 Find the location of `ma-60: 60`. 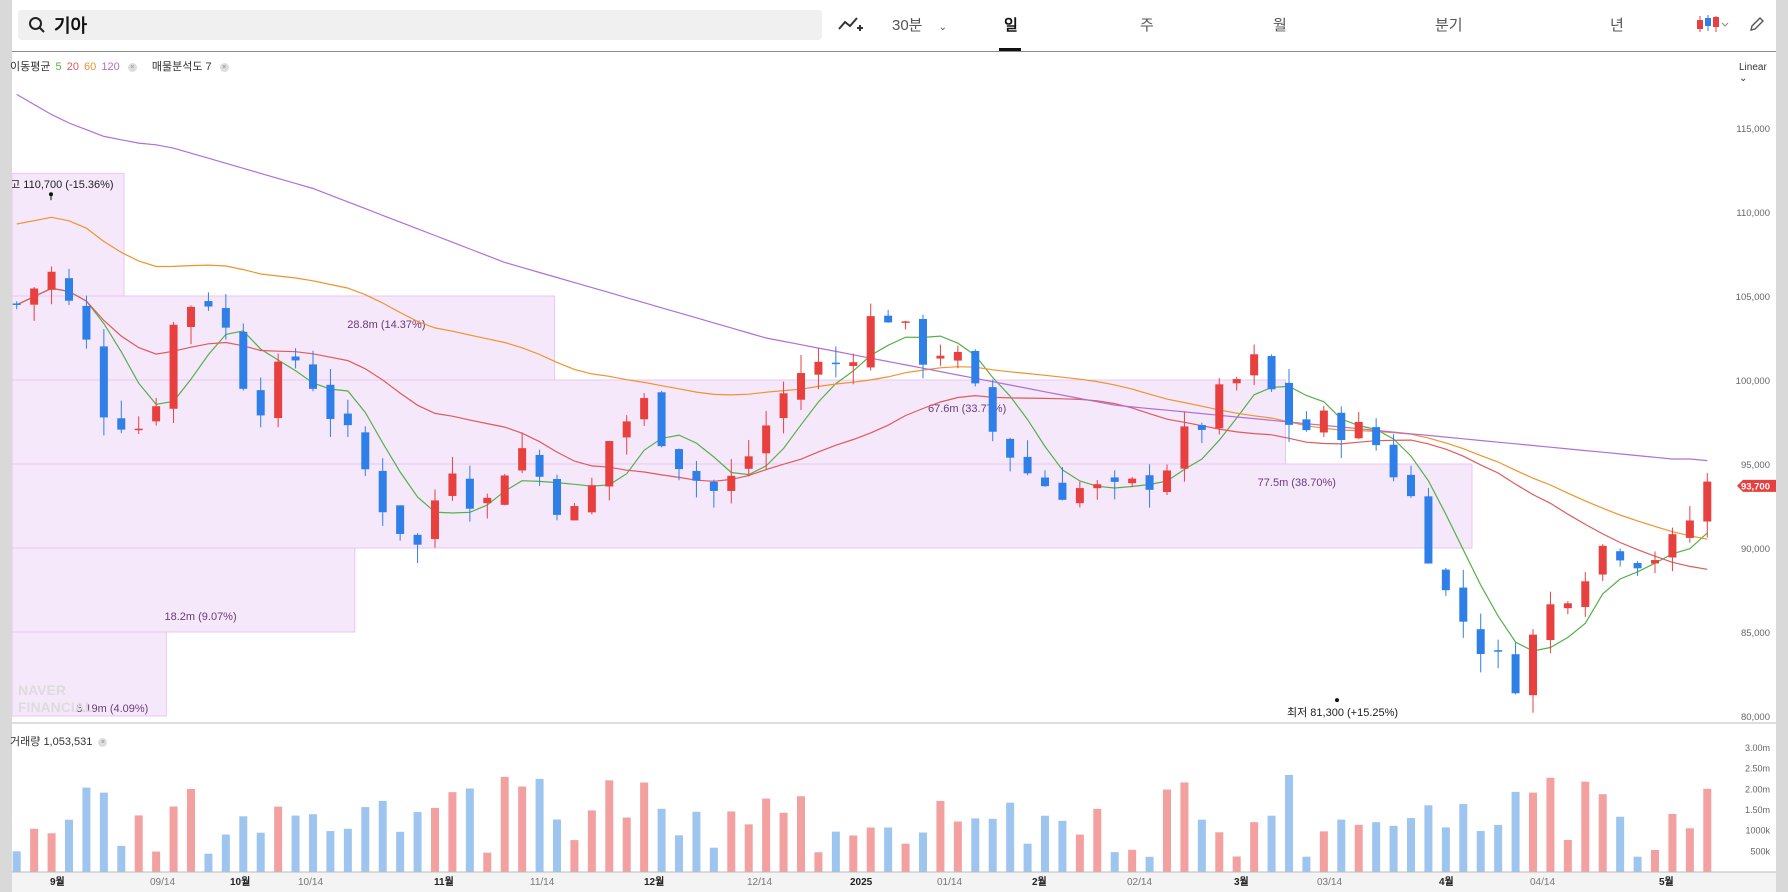

ma-60: 60 is located at coordinates (90, 67).